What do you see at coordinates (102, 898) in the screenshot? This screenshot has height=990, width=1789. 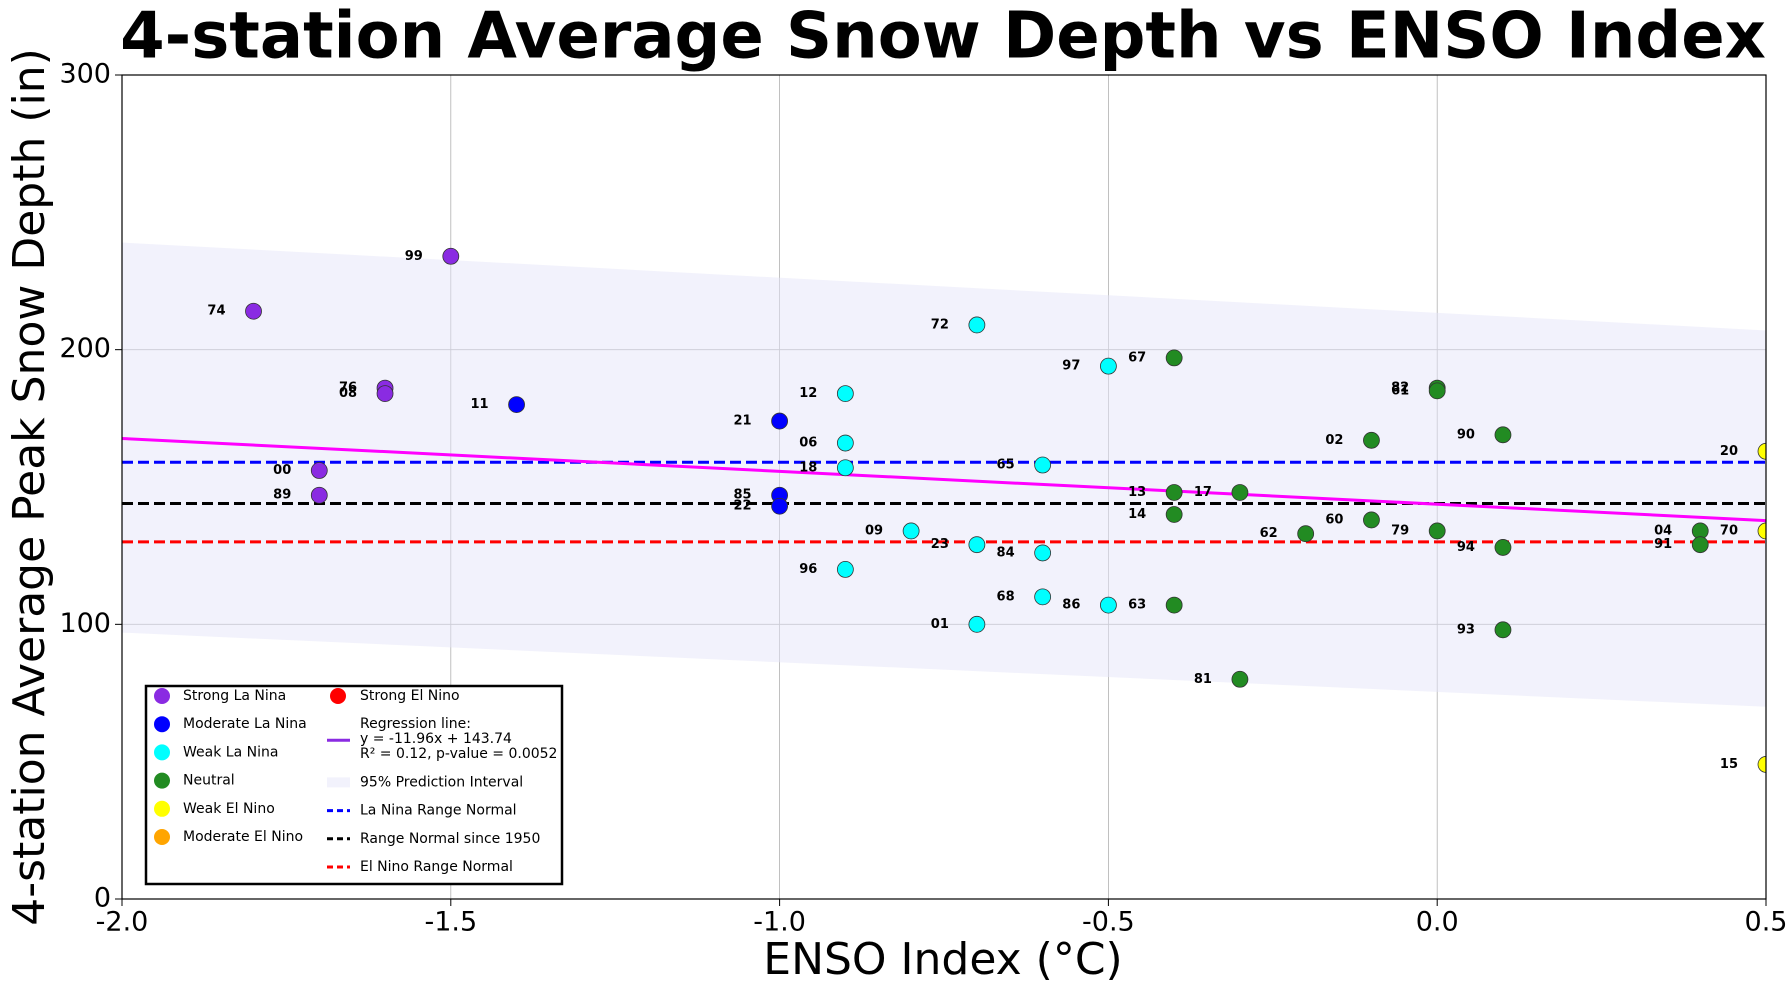 I see `y-tick-label: 0` at bounding box center [102, 898].